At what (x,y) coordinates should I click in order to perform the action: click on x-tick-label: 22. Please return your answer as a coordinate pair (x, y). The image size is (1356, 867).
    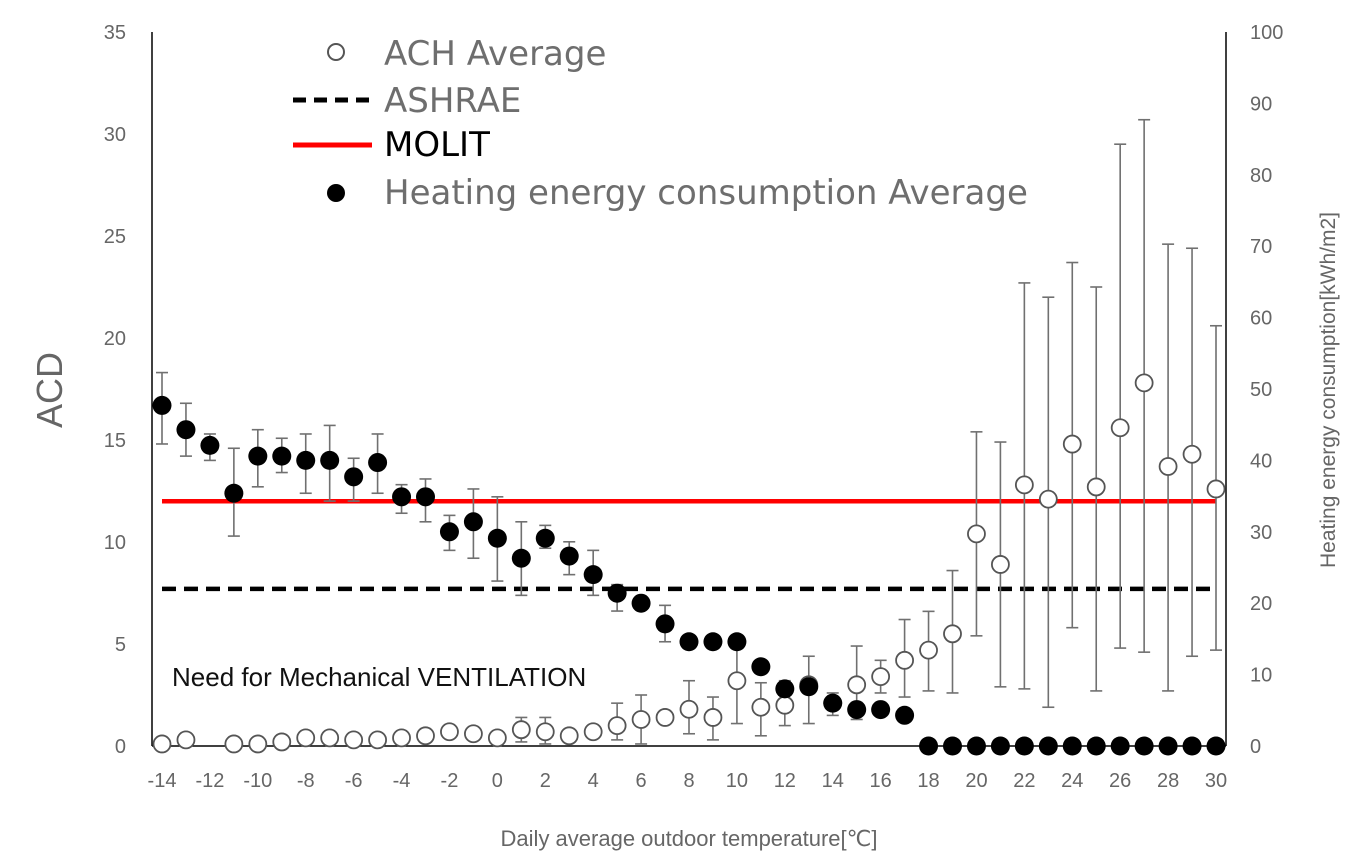
    Looking at the image, I should click on (1024, 781).